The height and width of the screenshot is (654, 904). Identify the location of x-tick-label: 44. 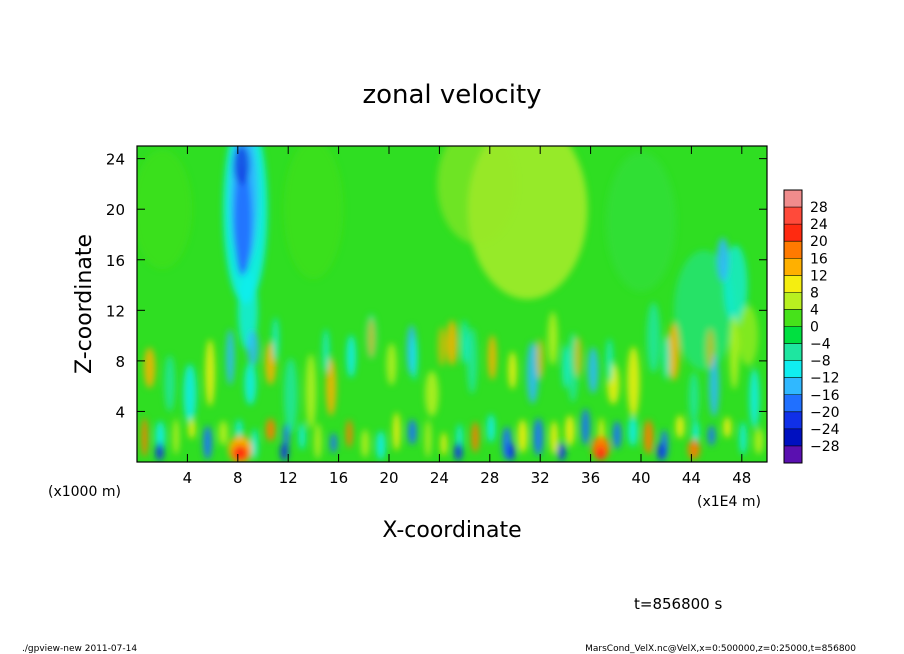
(691, 478).